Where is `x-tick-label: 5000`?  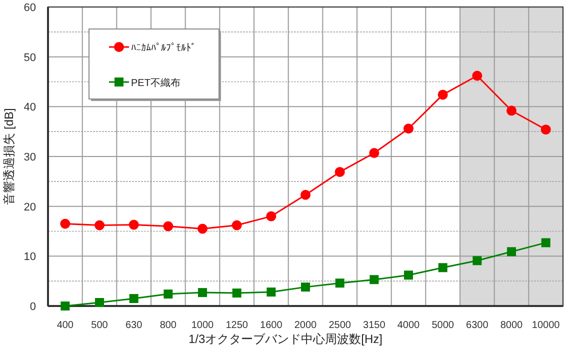
x-tick-label: 5000 is located at coordinates (443, 325).